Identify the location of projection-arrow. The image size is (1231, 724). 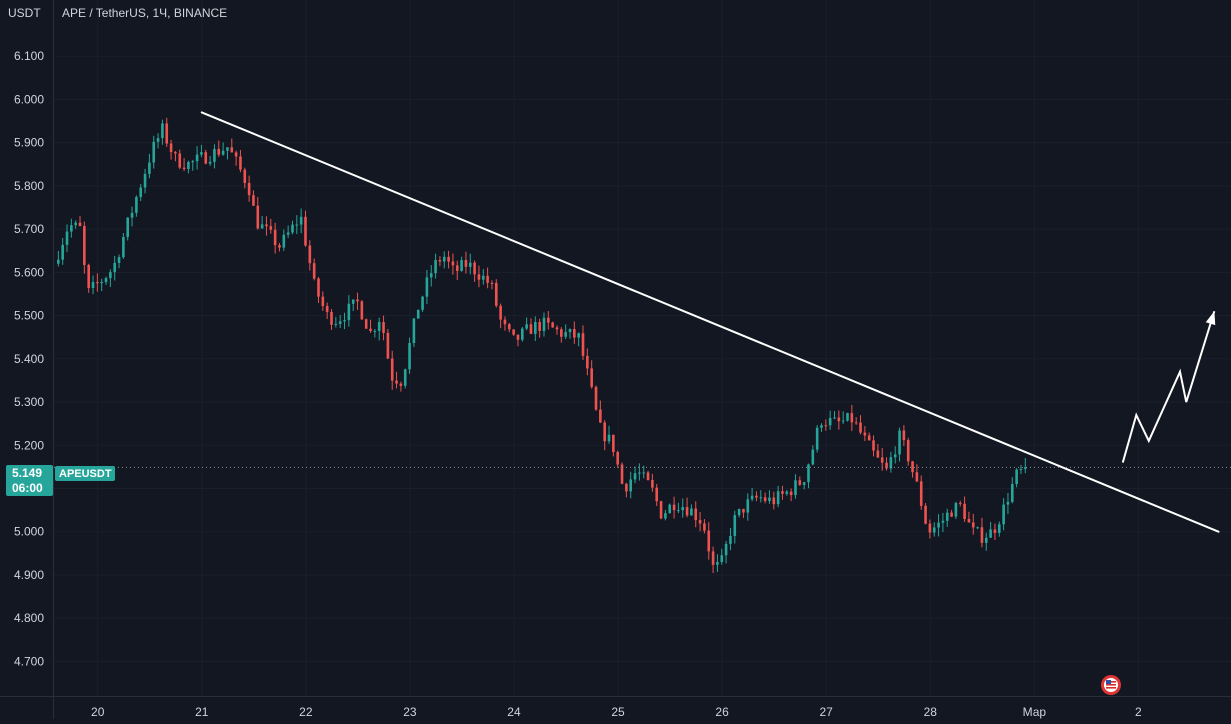
(1168, 386).